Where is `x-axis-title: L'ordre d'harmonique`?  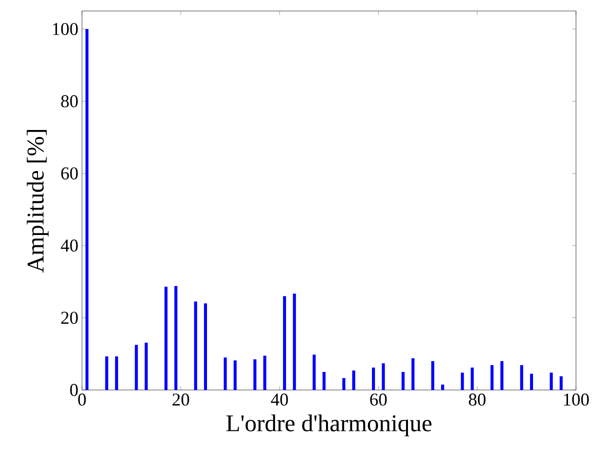
x-axis-title: L'ordre d'harmonique is located at coordinates (329, 425).